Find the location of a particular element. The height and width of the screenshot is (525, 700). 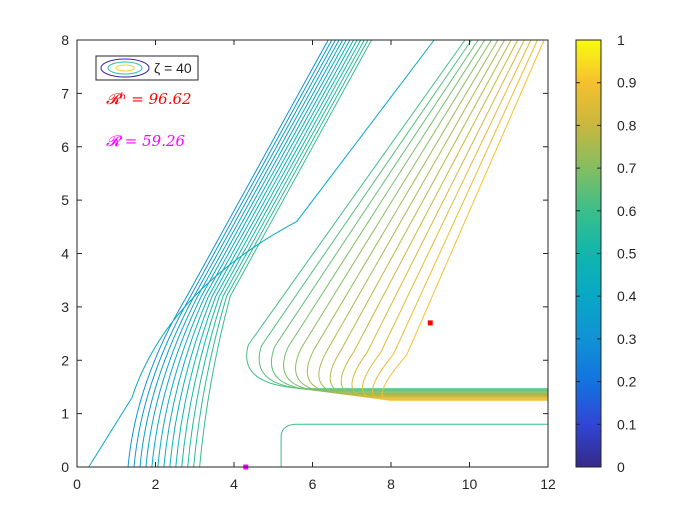

y-tick-label: 7 is located at coordinates (65, 93).